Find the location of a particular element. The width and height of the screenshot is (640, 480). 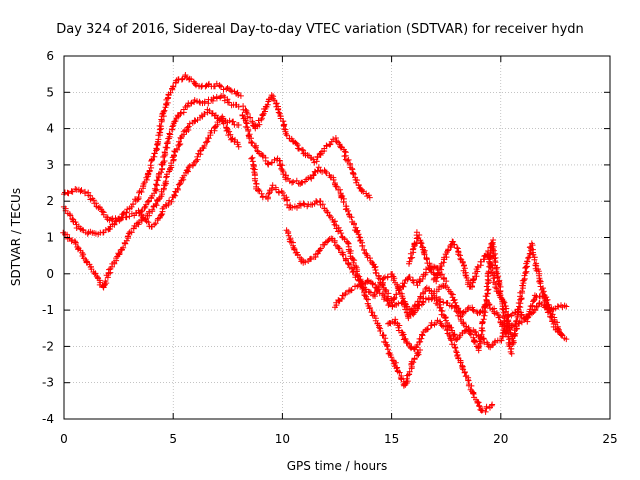

y-tick-label: -3 is located at coordinates (48, 383).